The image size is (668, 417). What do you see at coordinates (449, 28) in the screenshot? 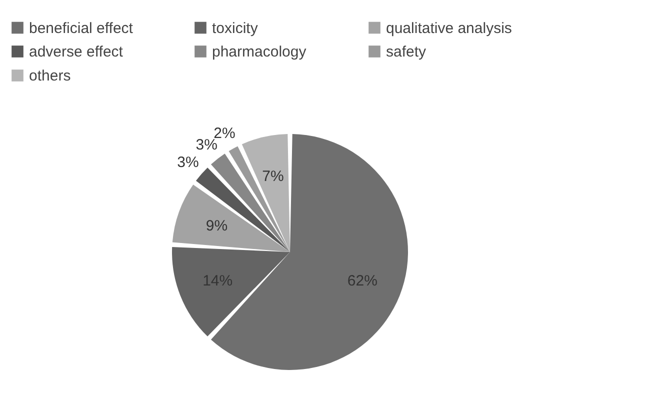
I see `legend-label: qualitative analysis` at bounding box center [449, 28].